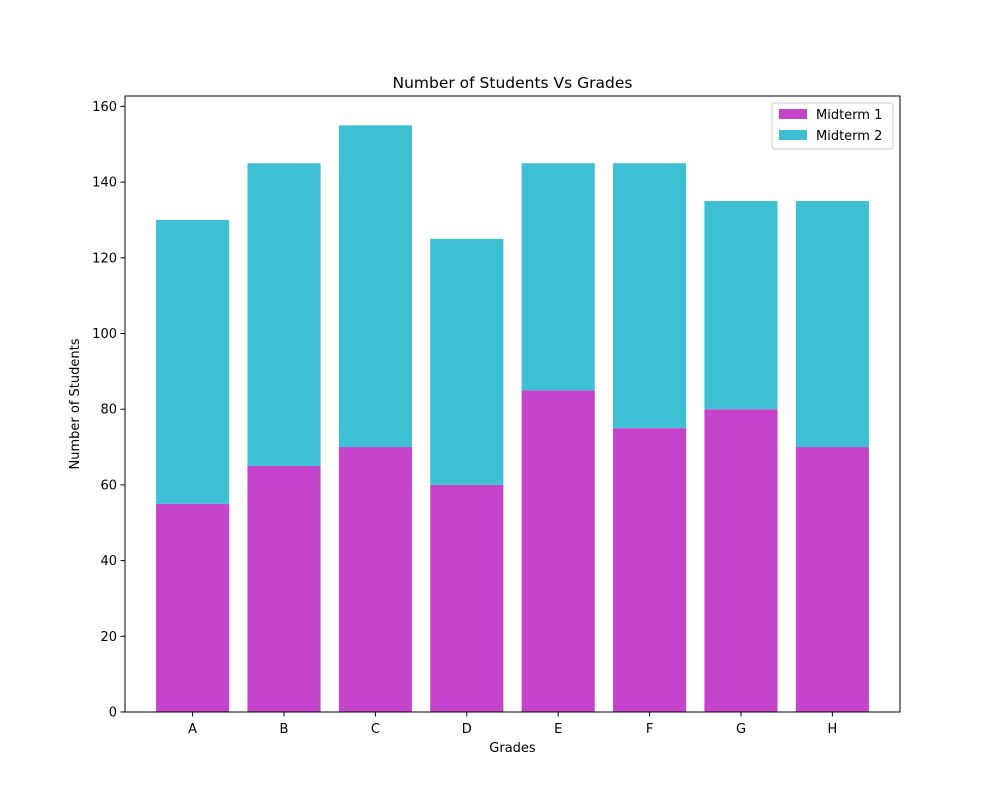 The width and height of the screenshot is (1000, 800). Describe the element at coordinates (512, 748) in the screenshot. I see `x-axis-label: Grades` at that location.